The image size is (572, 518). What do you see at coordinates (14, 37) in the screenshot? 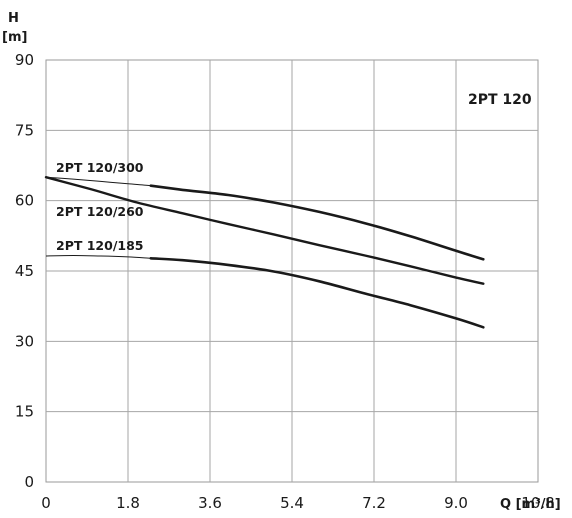
I see `y-axis-unit: [m]` at bounding box center [14, 37].